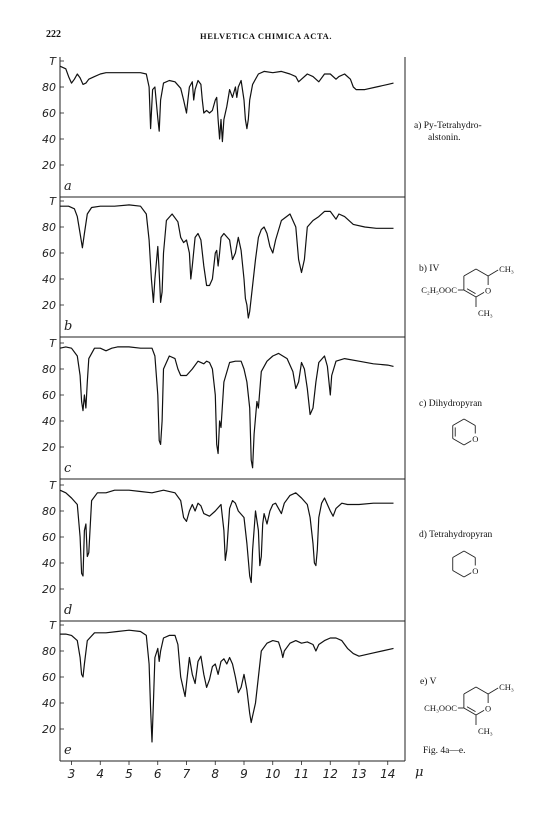  Describe the element at coordinates (358, 774) in the screenshot. I see `x-tick-label: 13` at that location.